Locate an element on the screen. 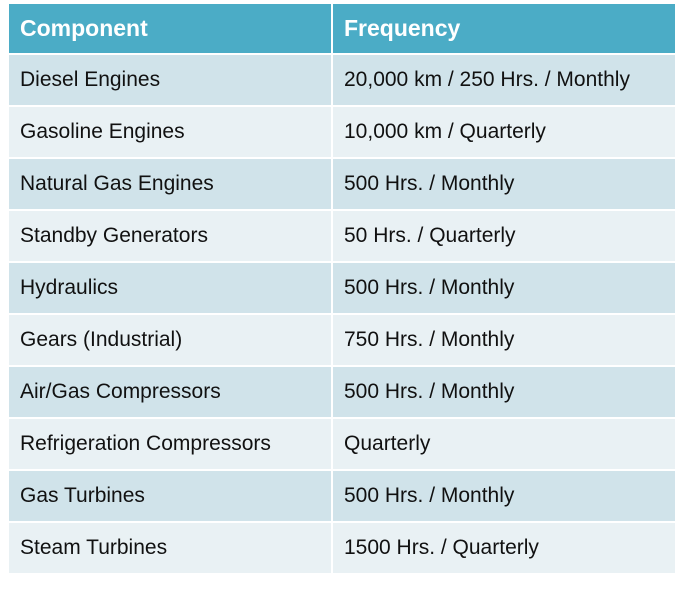  table-row: Gasoline Engines 10,000 km / Quarterly is located at coordinates (342, 132).